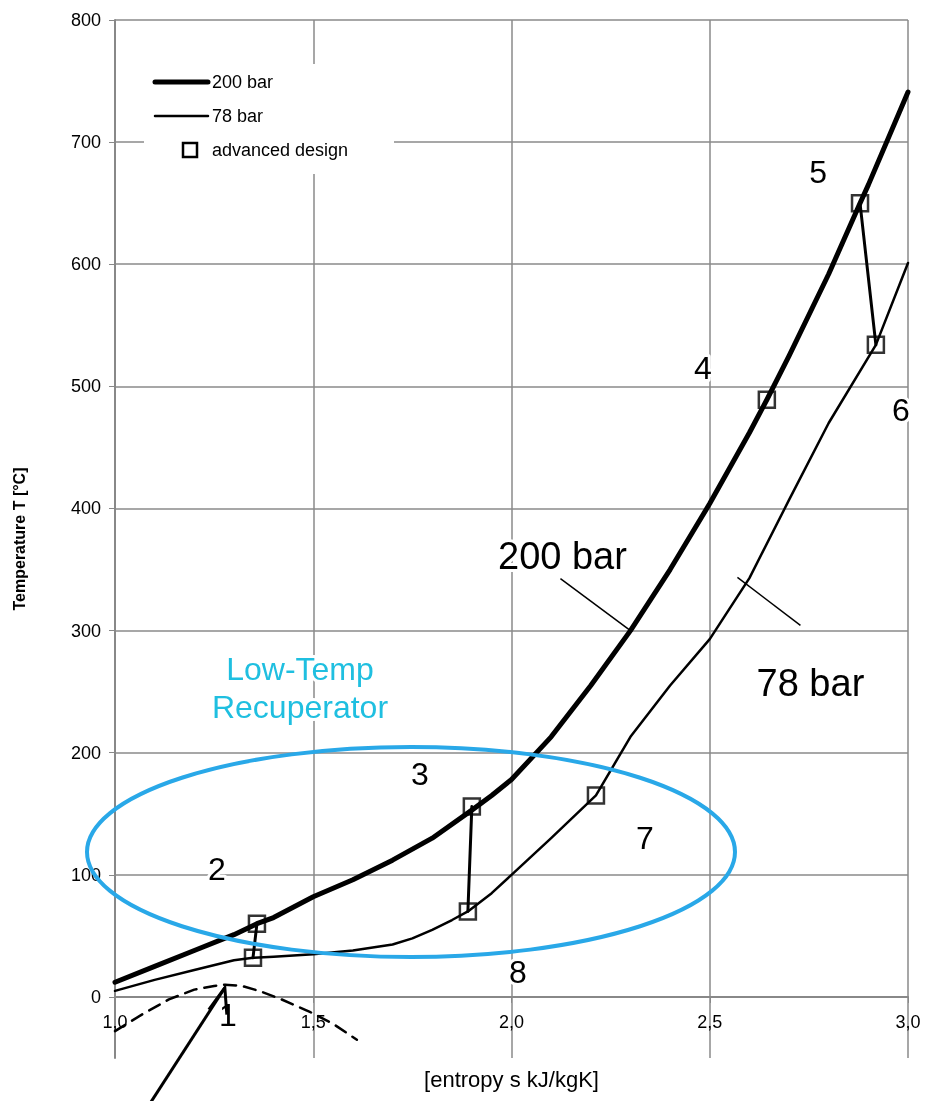 This screenshot has height=1101, width=926. What do you see at coordinates (818, 172) in the screenshot?
I see `annotation: 5` at bounding box center [818, 172].